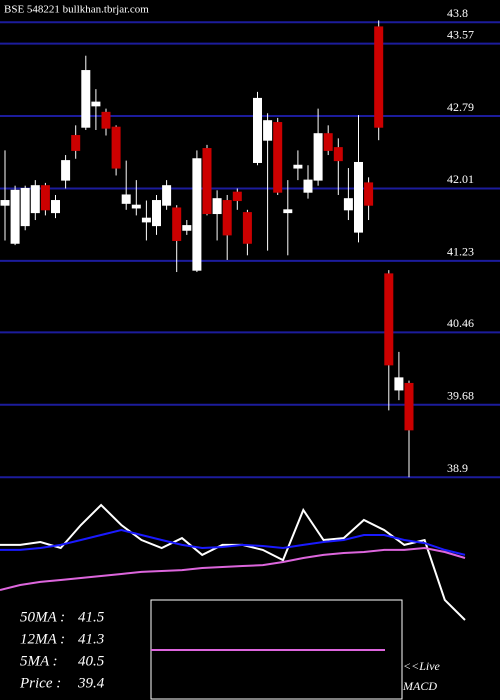 This screenshot has height=700, width=500. Describe the element at coordinates (40, 683) in the screenshot. I see `summary-label: Price :` at that location.